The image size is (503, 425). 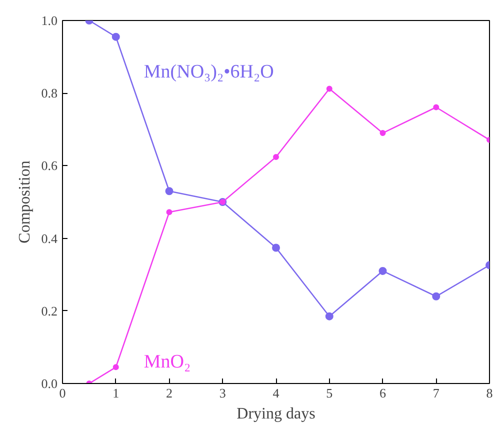 What do you see at coordinates (49, 20) in the screenshot?
I see `y-tick-label: 1.0` at bounding box center [49, 20].